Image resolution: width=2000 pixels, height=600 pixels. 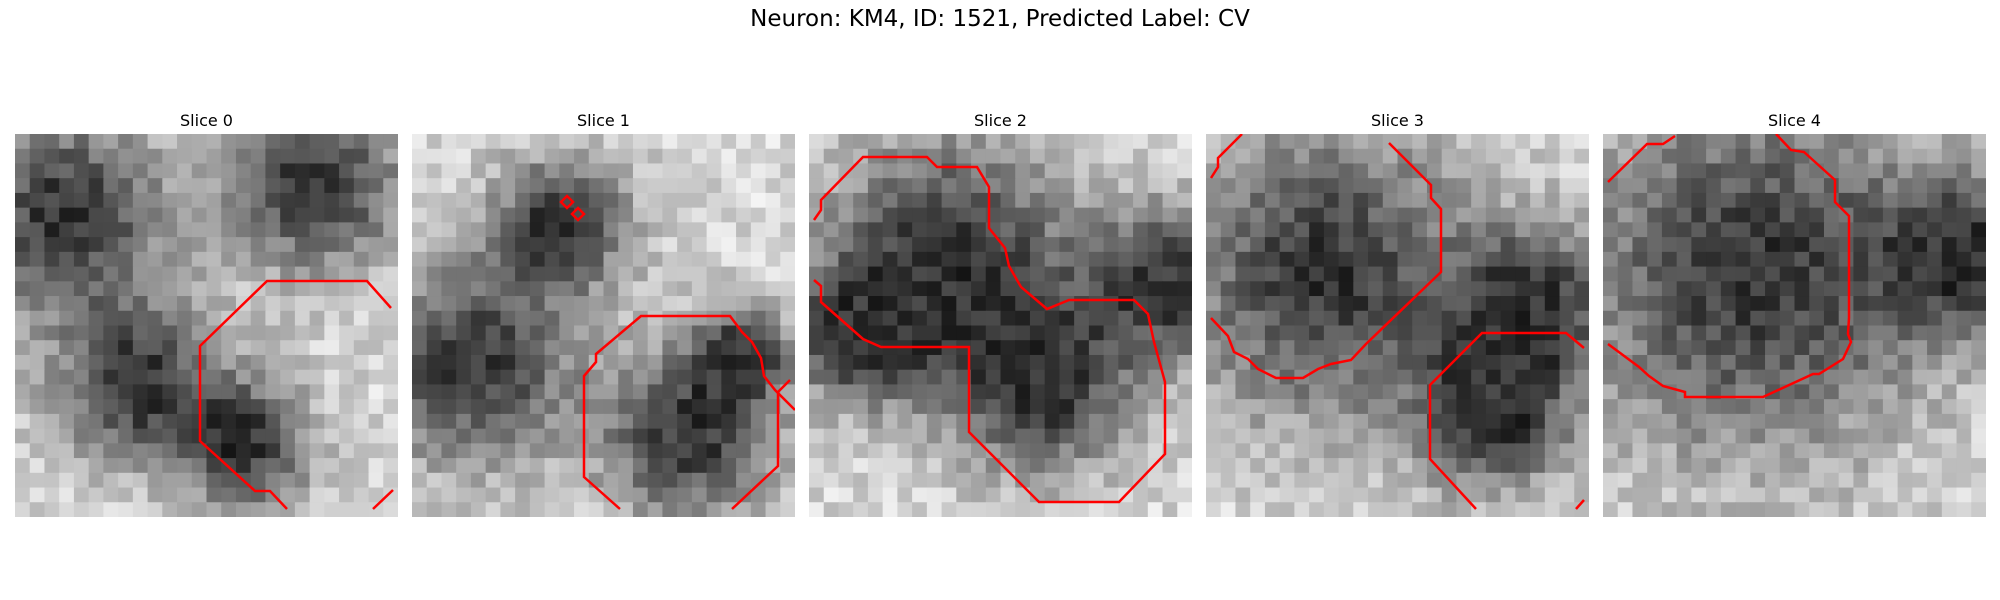 I want to click on panel-title: Slice 4, so click(x=1794, y=120).